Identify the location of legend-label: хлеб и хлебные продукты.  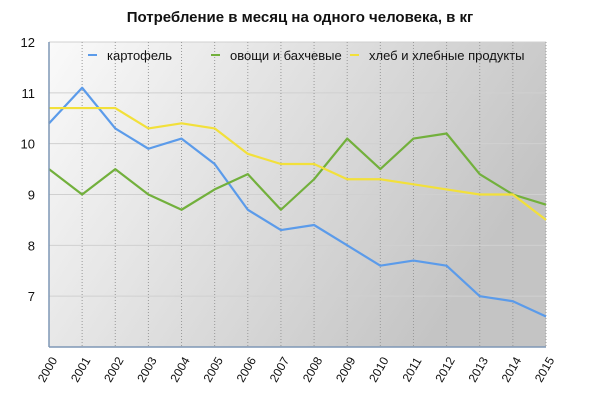
(447, 55).